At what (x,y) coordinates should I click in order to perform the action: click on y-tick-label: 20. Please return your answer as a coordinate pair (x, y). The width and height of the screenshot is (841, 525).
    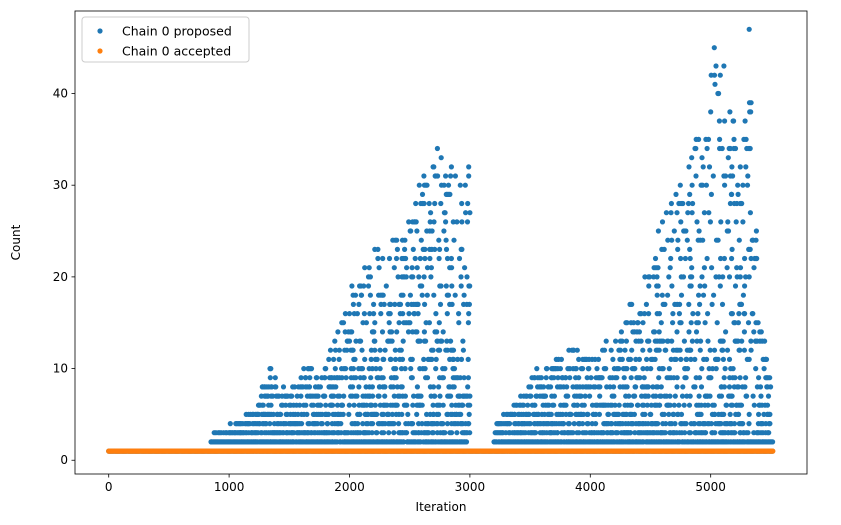
    Looking at the image, I should click on (60, 277).